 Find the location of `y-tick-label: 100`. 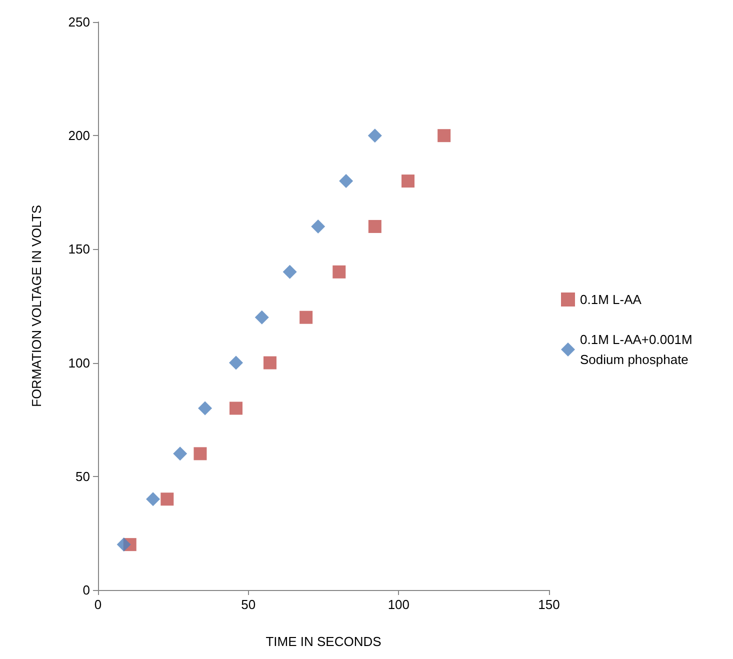

y-tick-label: 100 is located at coordinates (79, 362).